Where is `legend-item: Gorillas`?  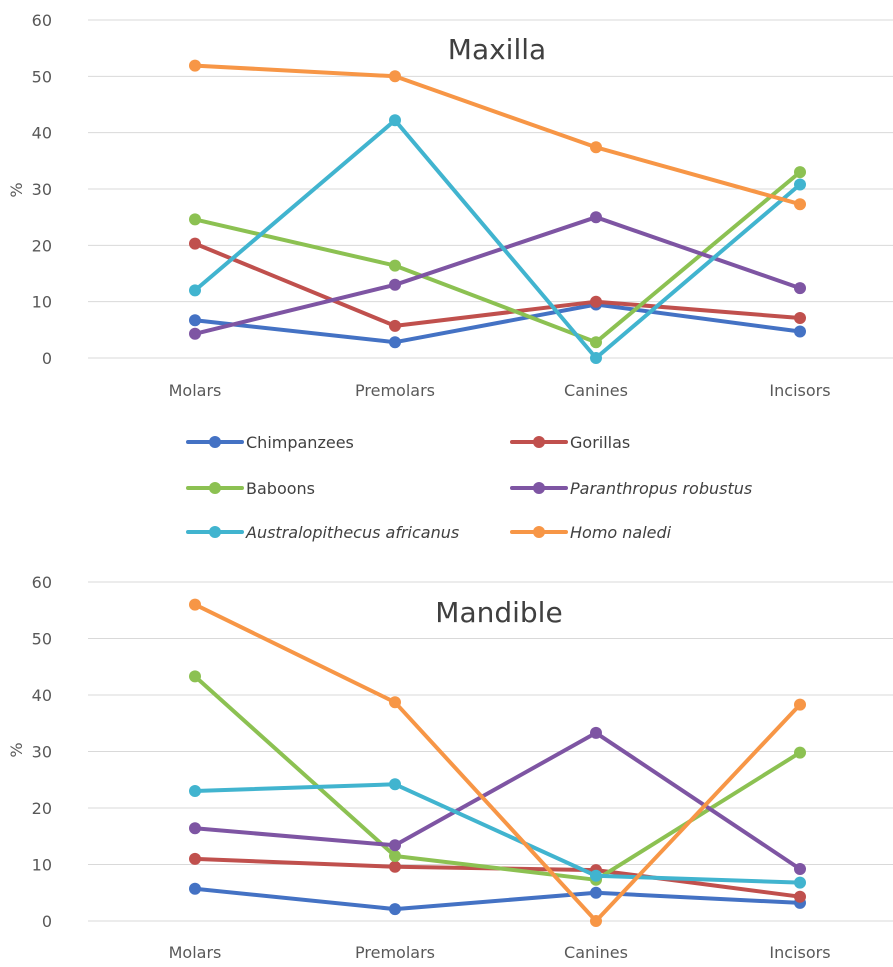 legend-item: Gorillas is located at coordinates (570, 442).